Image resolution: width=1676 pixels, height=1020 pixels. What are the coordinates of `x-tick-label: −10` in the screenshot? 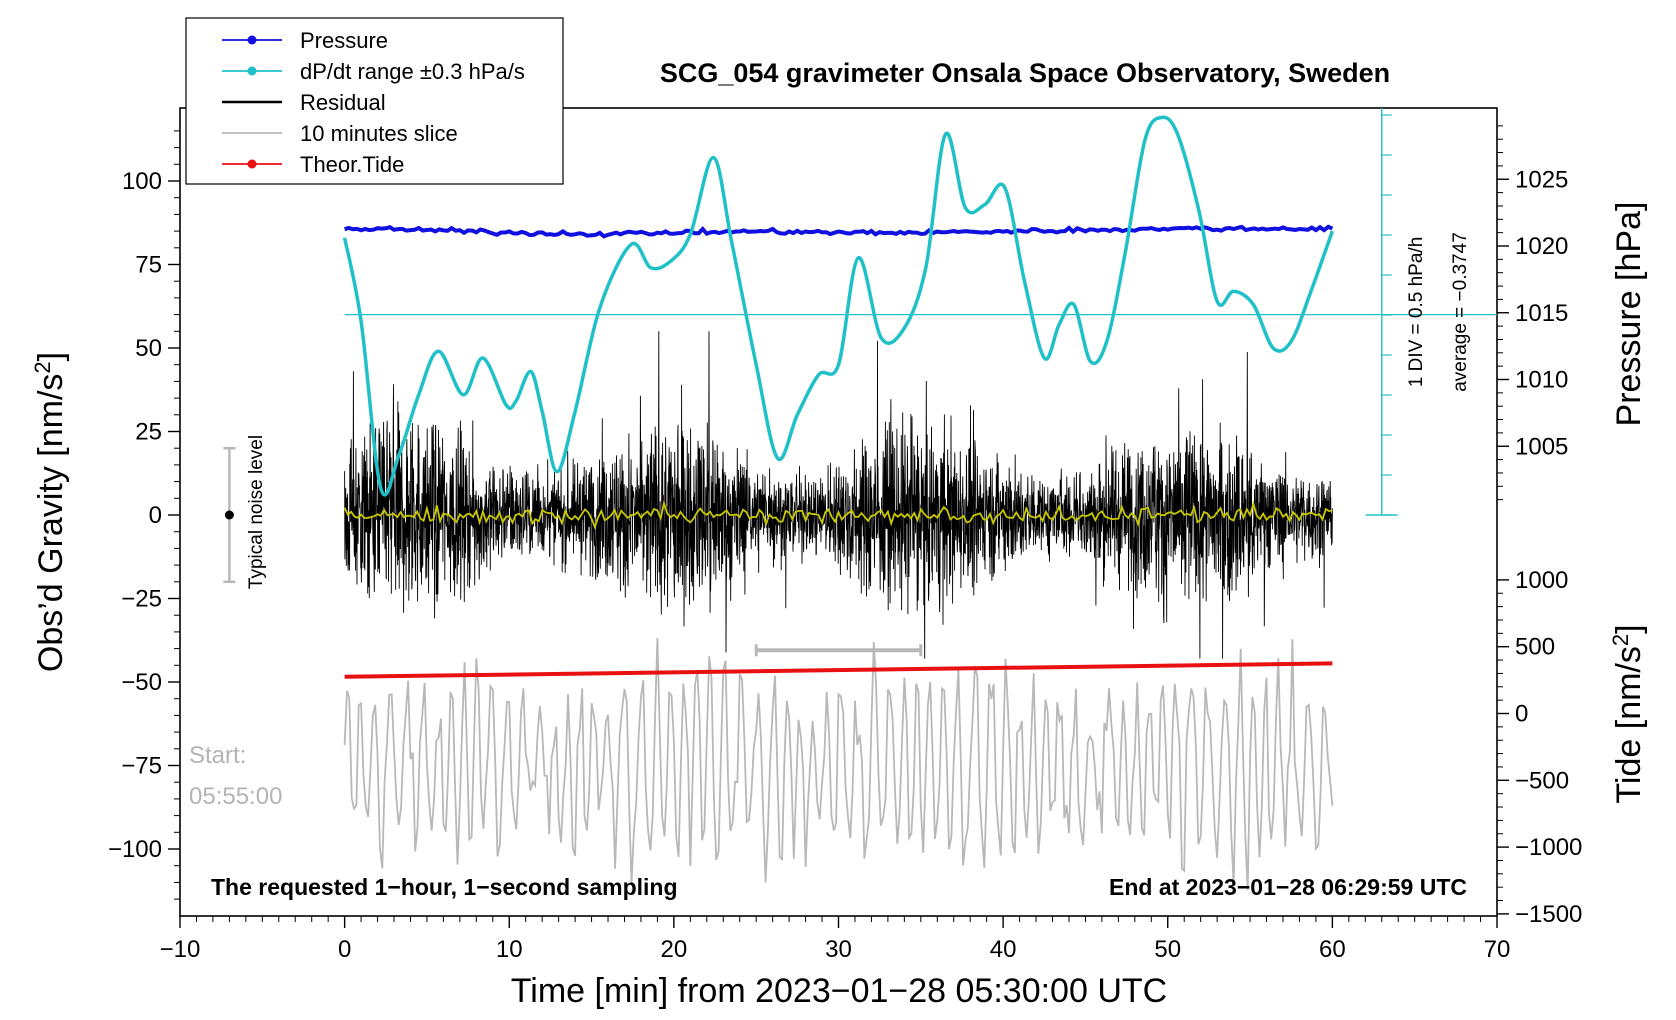 It's located at (180, 949).